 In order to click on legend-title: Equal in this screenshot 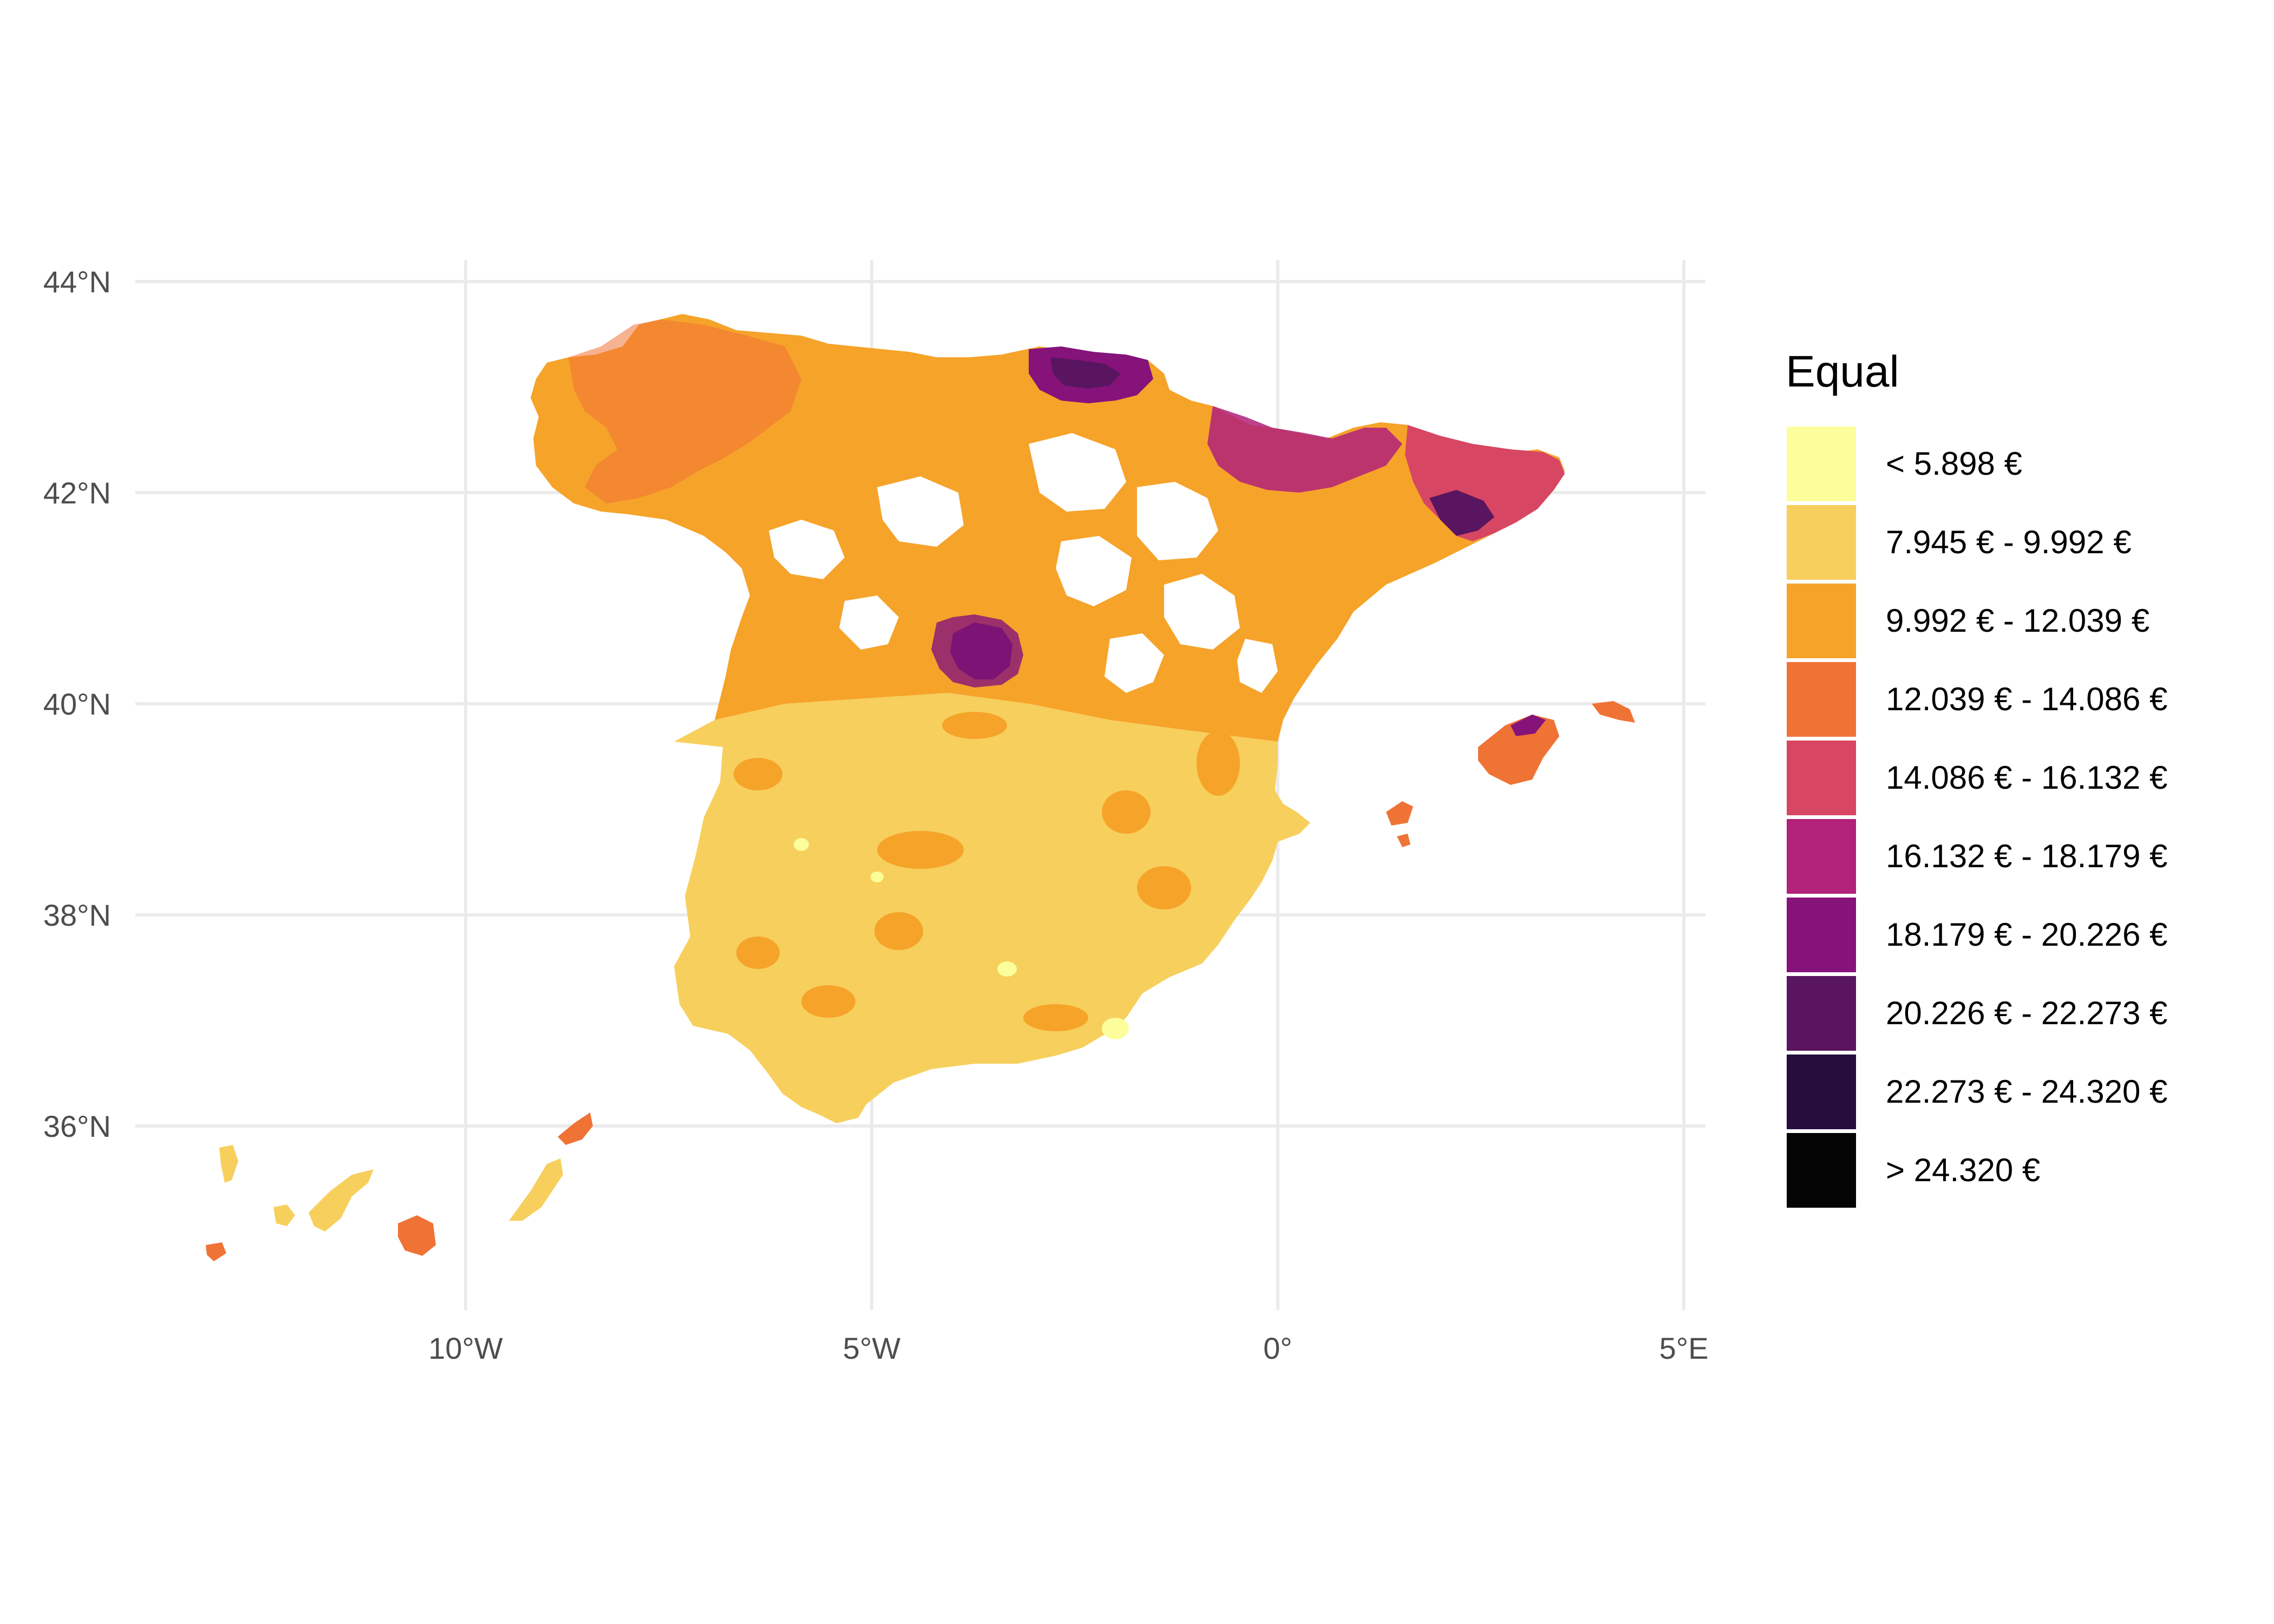, I will do `click(1843, 371)`.